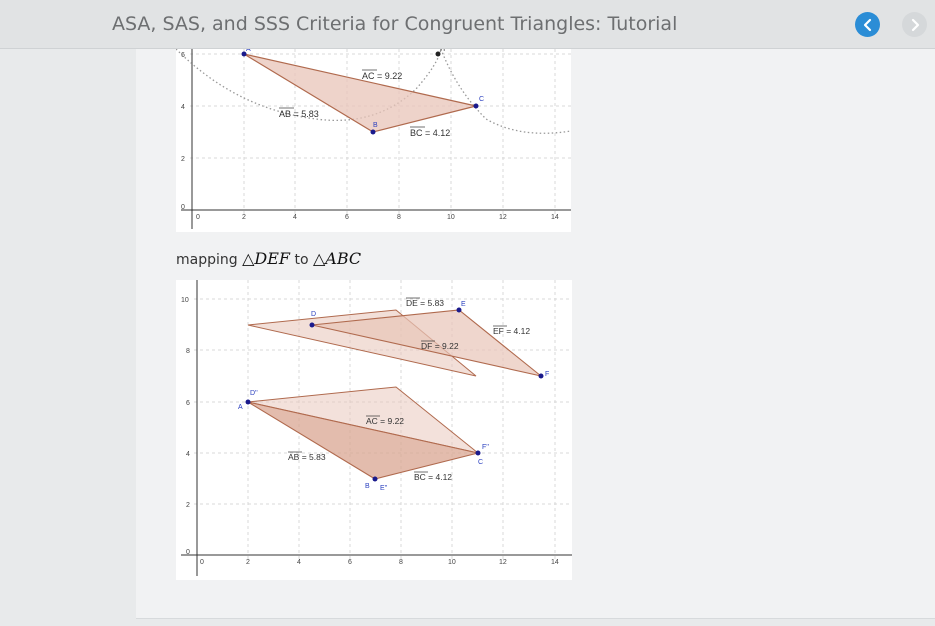 The height and width of the screenshot is (626, 935). What do you see at coordinates (373, 139) in the screenshot?
I see `graph-triangle-abc: 0 2 4 6 8 10 12 14 0 2 4 6` at bounding box center [373, 139].